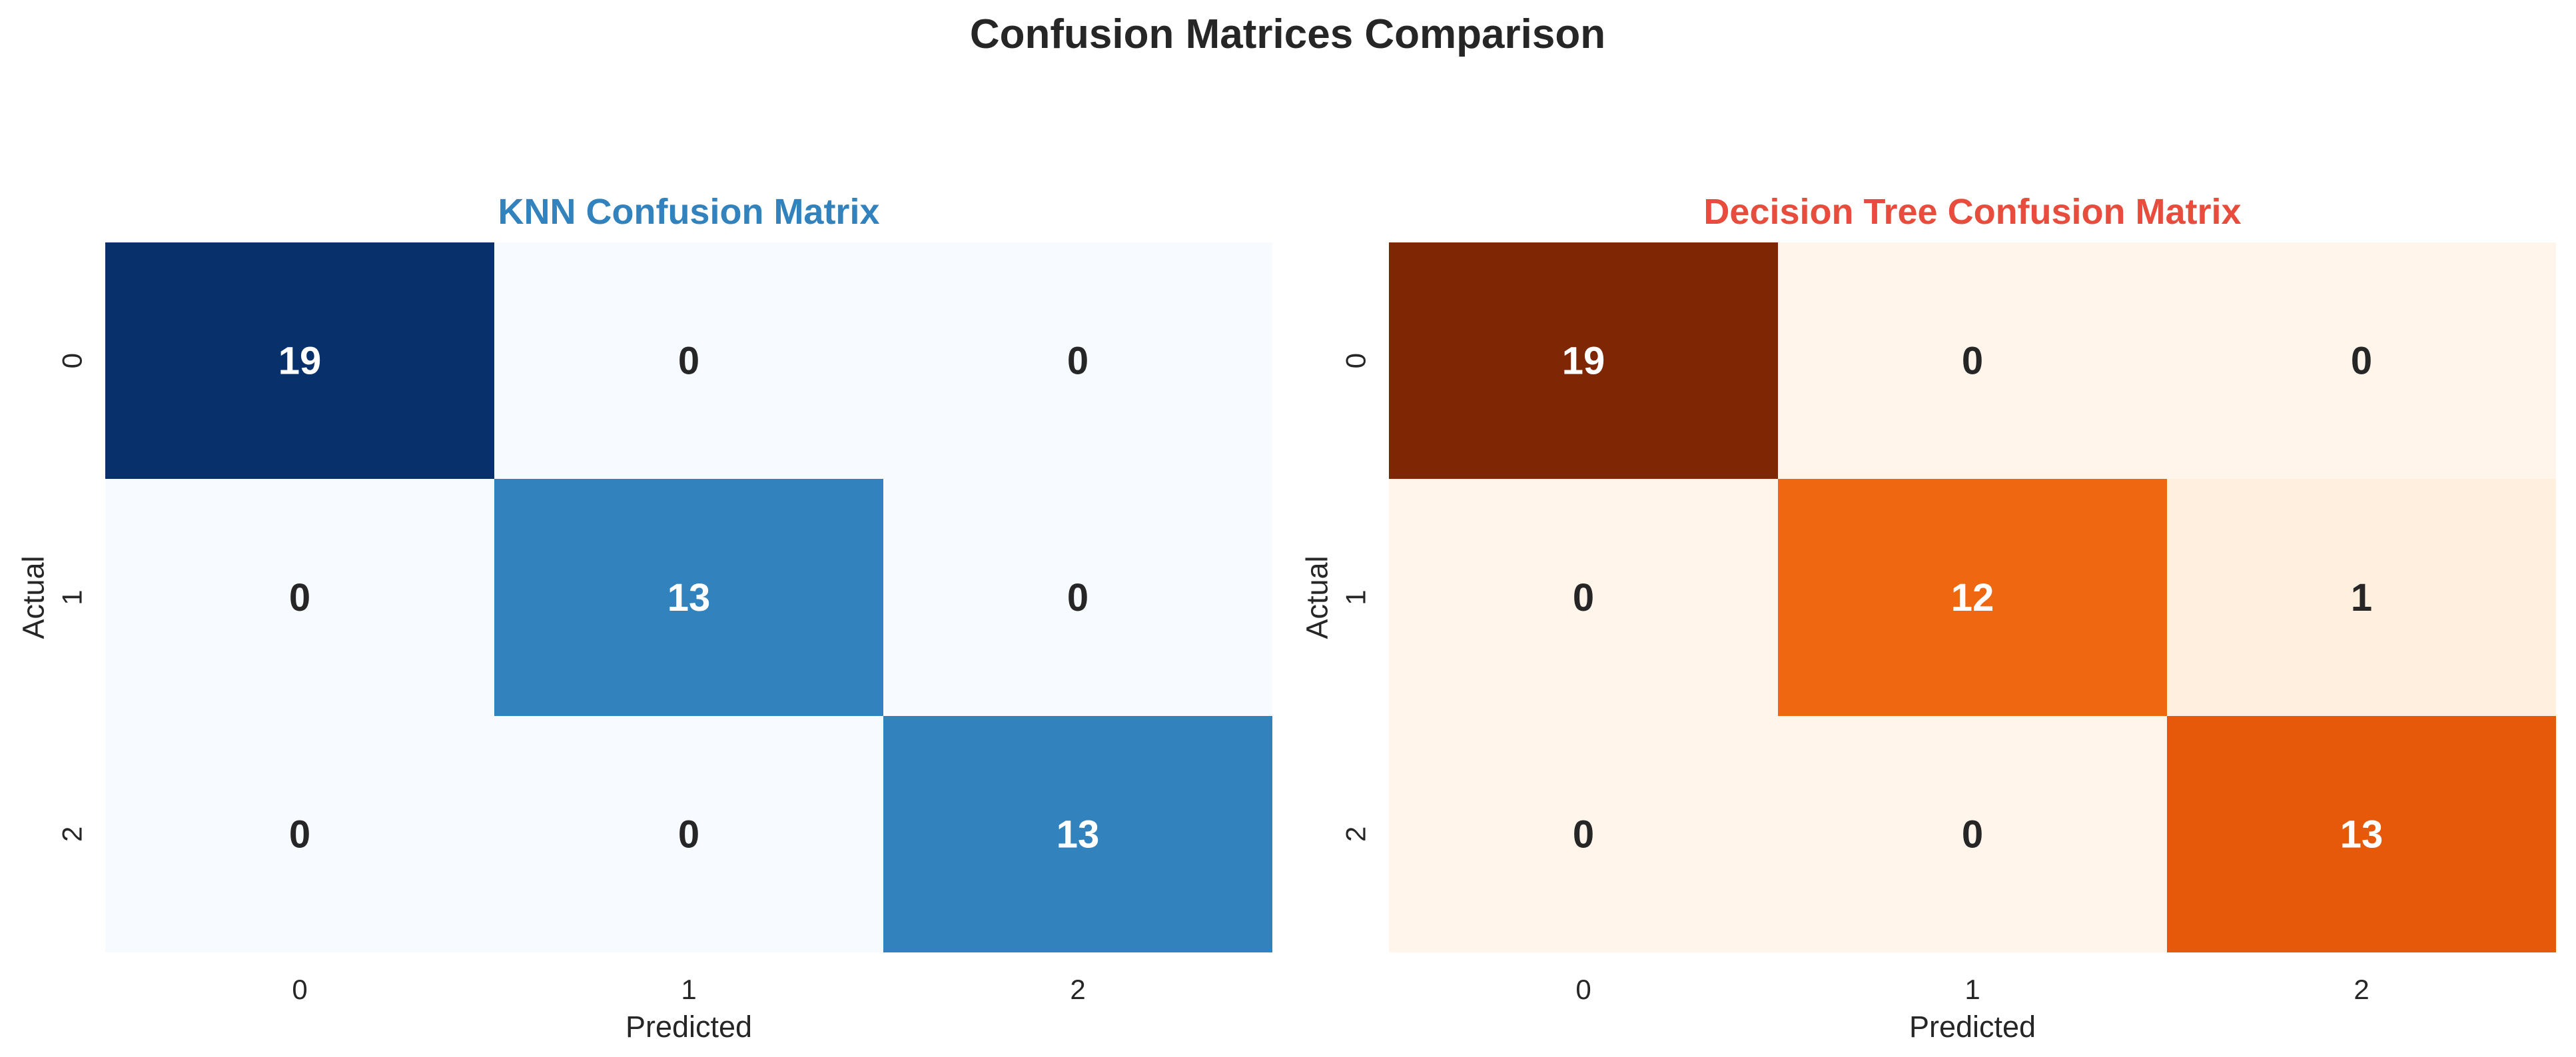 The image size is (2576, 1057). Describe the element at coordinates (689, 989) in the screenshot. I see `knn-x-tick-label: 1` at that location.